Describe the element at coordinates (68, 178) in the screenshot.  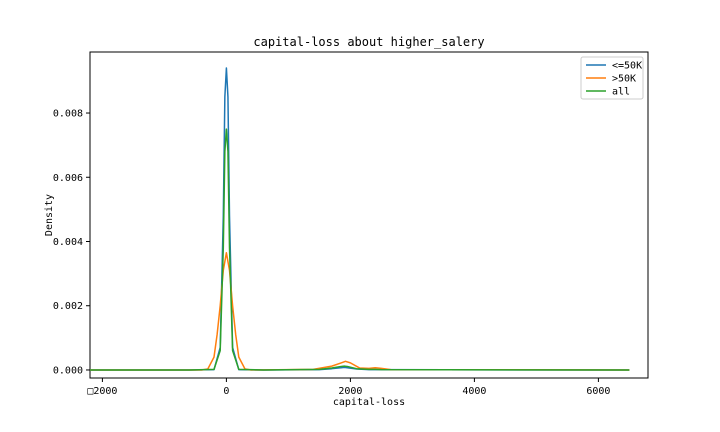
I see `y-tick-label: 0.006` at that location.